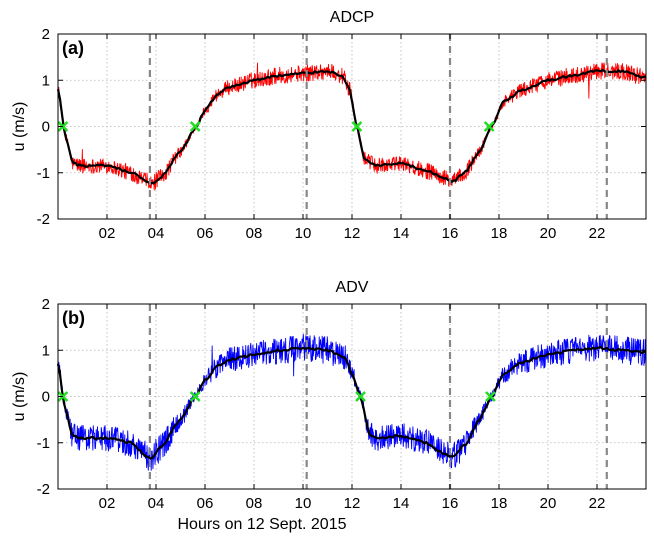  Describe the element at coordinates (352, 17) in the screenshot. I see `panel-title: ADCP` at that location.